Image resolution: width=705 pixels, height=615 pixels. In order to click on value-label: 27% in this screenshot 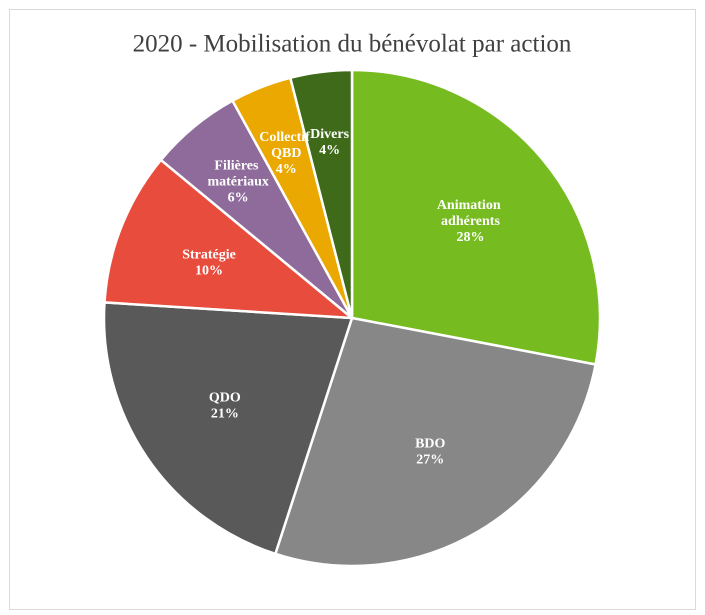, I will do `click(430, 459)`.